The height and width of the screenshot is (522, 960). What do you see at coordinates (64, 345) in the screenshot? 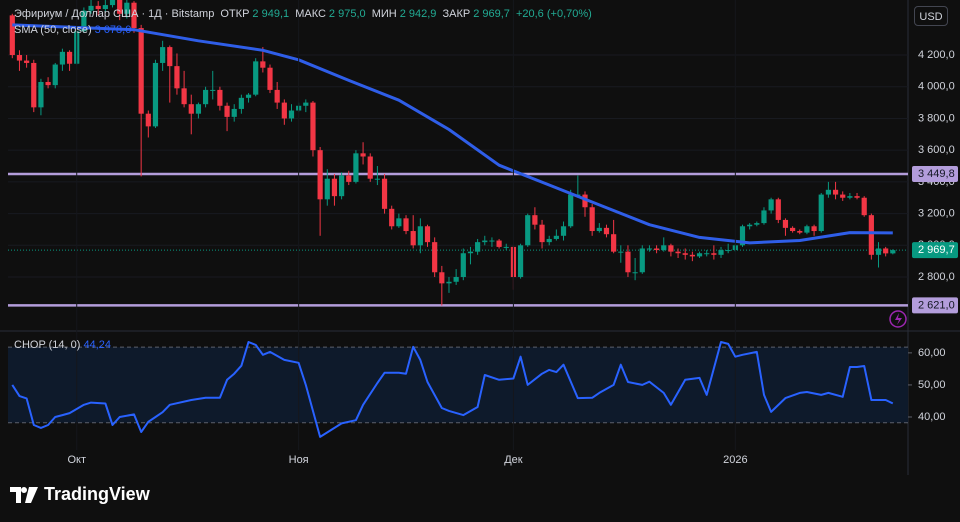
I see `legend-indicator: CHOP (14, 0) 44,24` at bounding box center [64, 345].